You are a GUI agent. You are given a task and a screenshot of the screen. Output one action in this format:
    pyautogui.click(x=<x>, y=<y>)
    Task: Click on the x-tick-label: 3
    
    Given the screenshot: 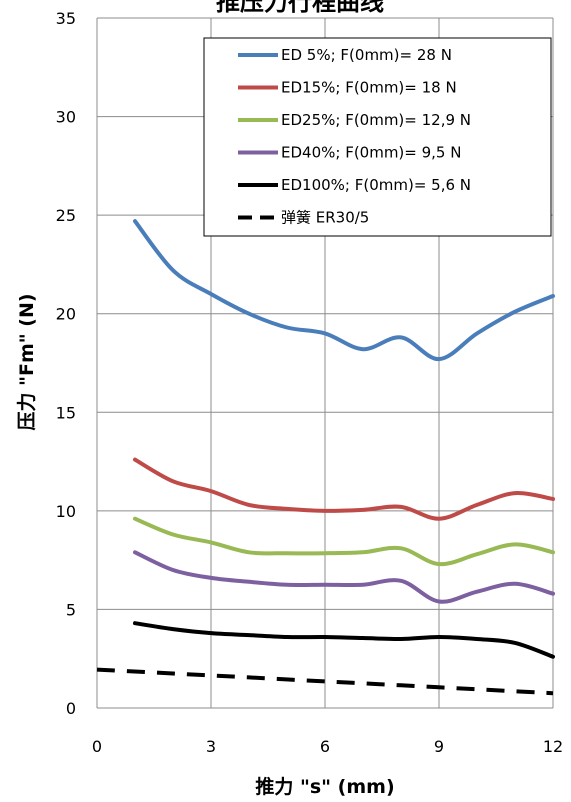 What is the action you would take?
    pyautogui.click(x=211, y=746)
    